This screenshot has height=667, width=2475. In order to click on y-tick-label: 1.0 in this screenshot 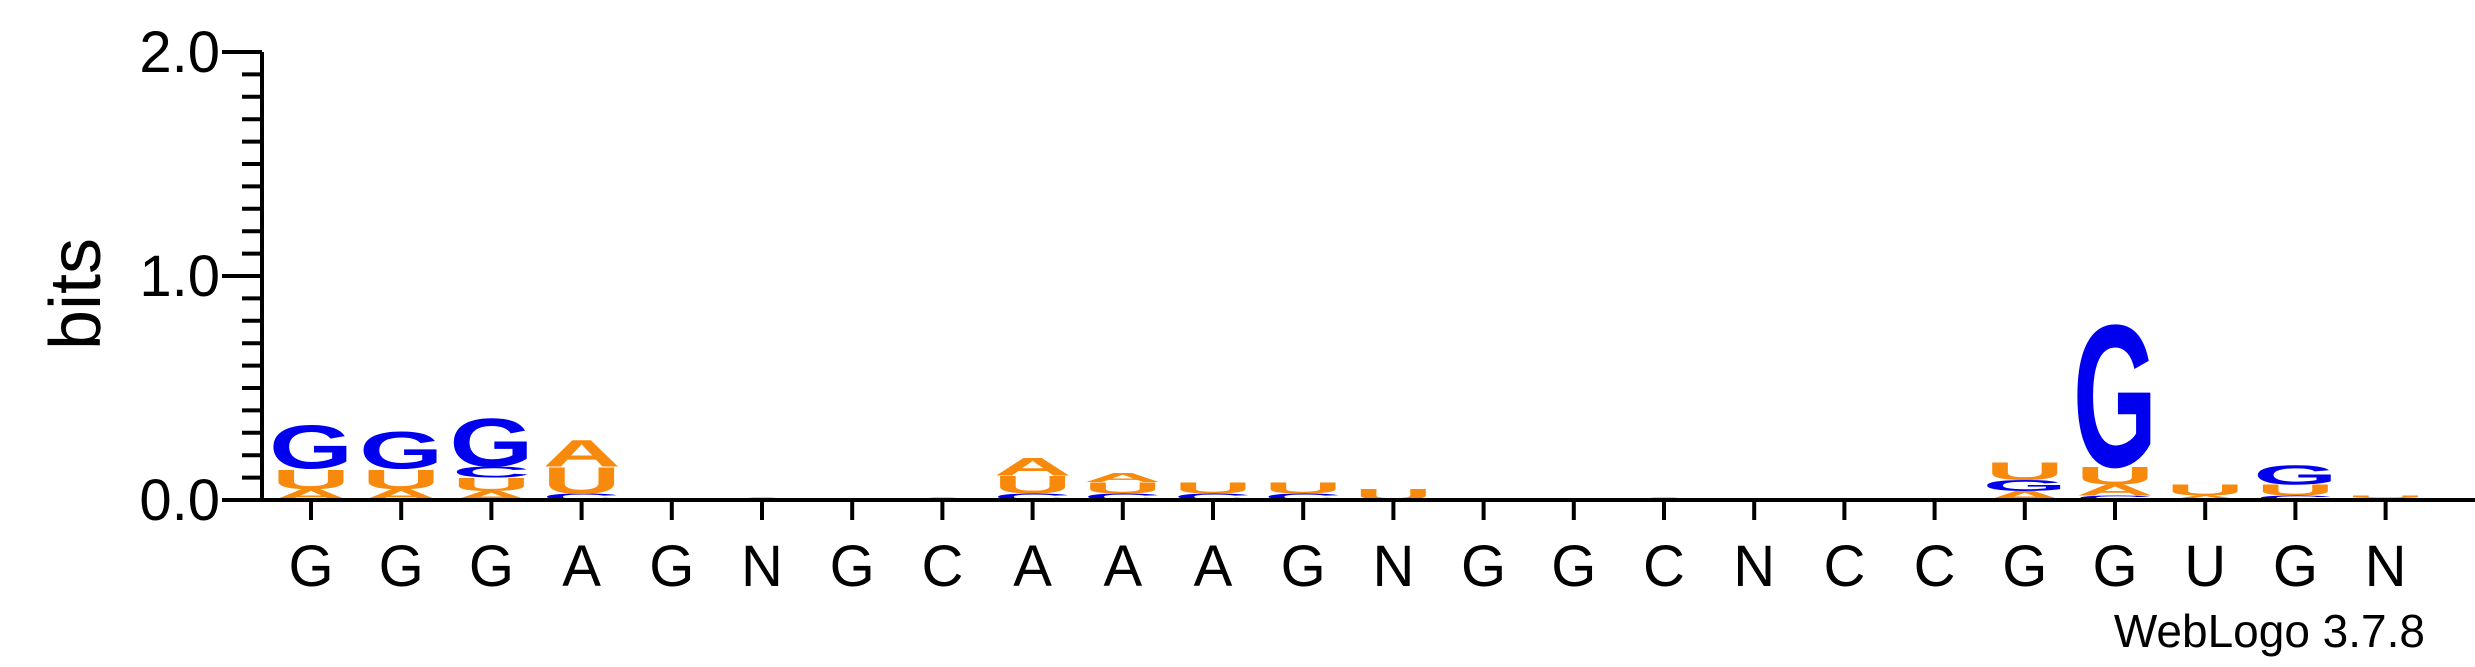, I will do `click(179, 276)`.